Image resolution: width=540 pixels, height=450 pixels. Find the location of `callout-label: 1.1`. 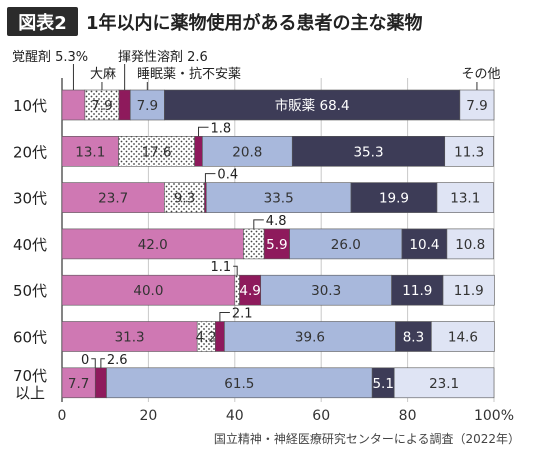

callout-label: 1.1 is located at coordinates (220, 267).